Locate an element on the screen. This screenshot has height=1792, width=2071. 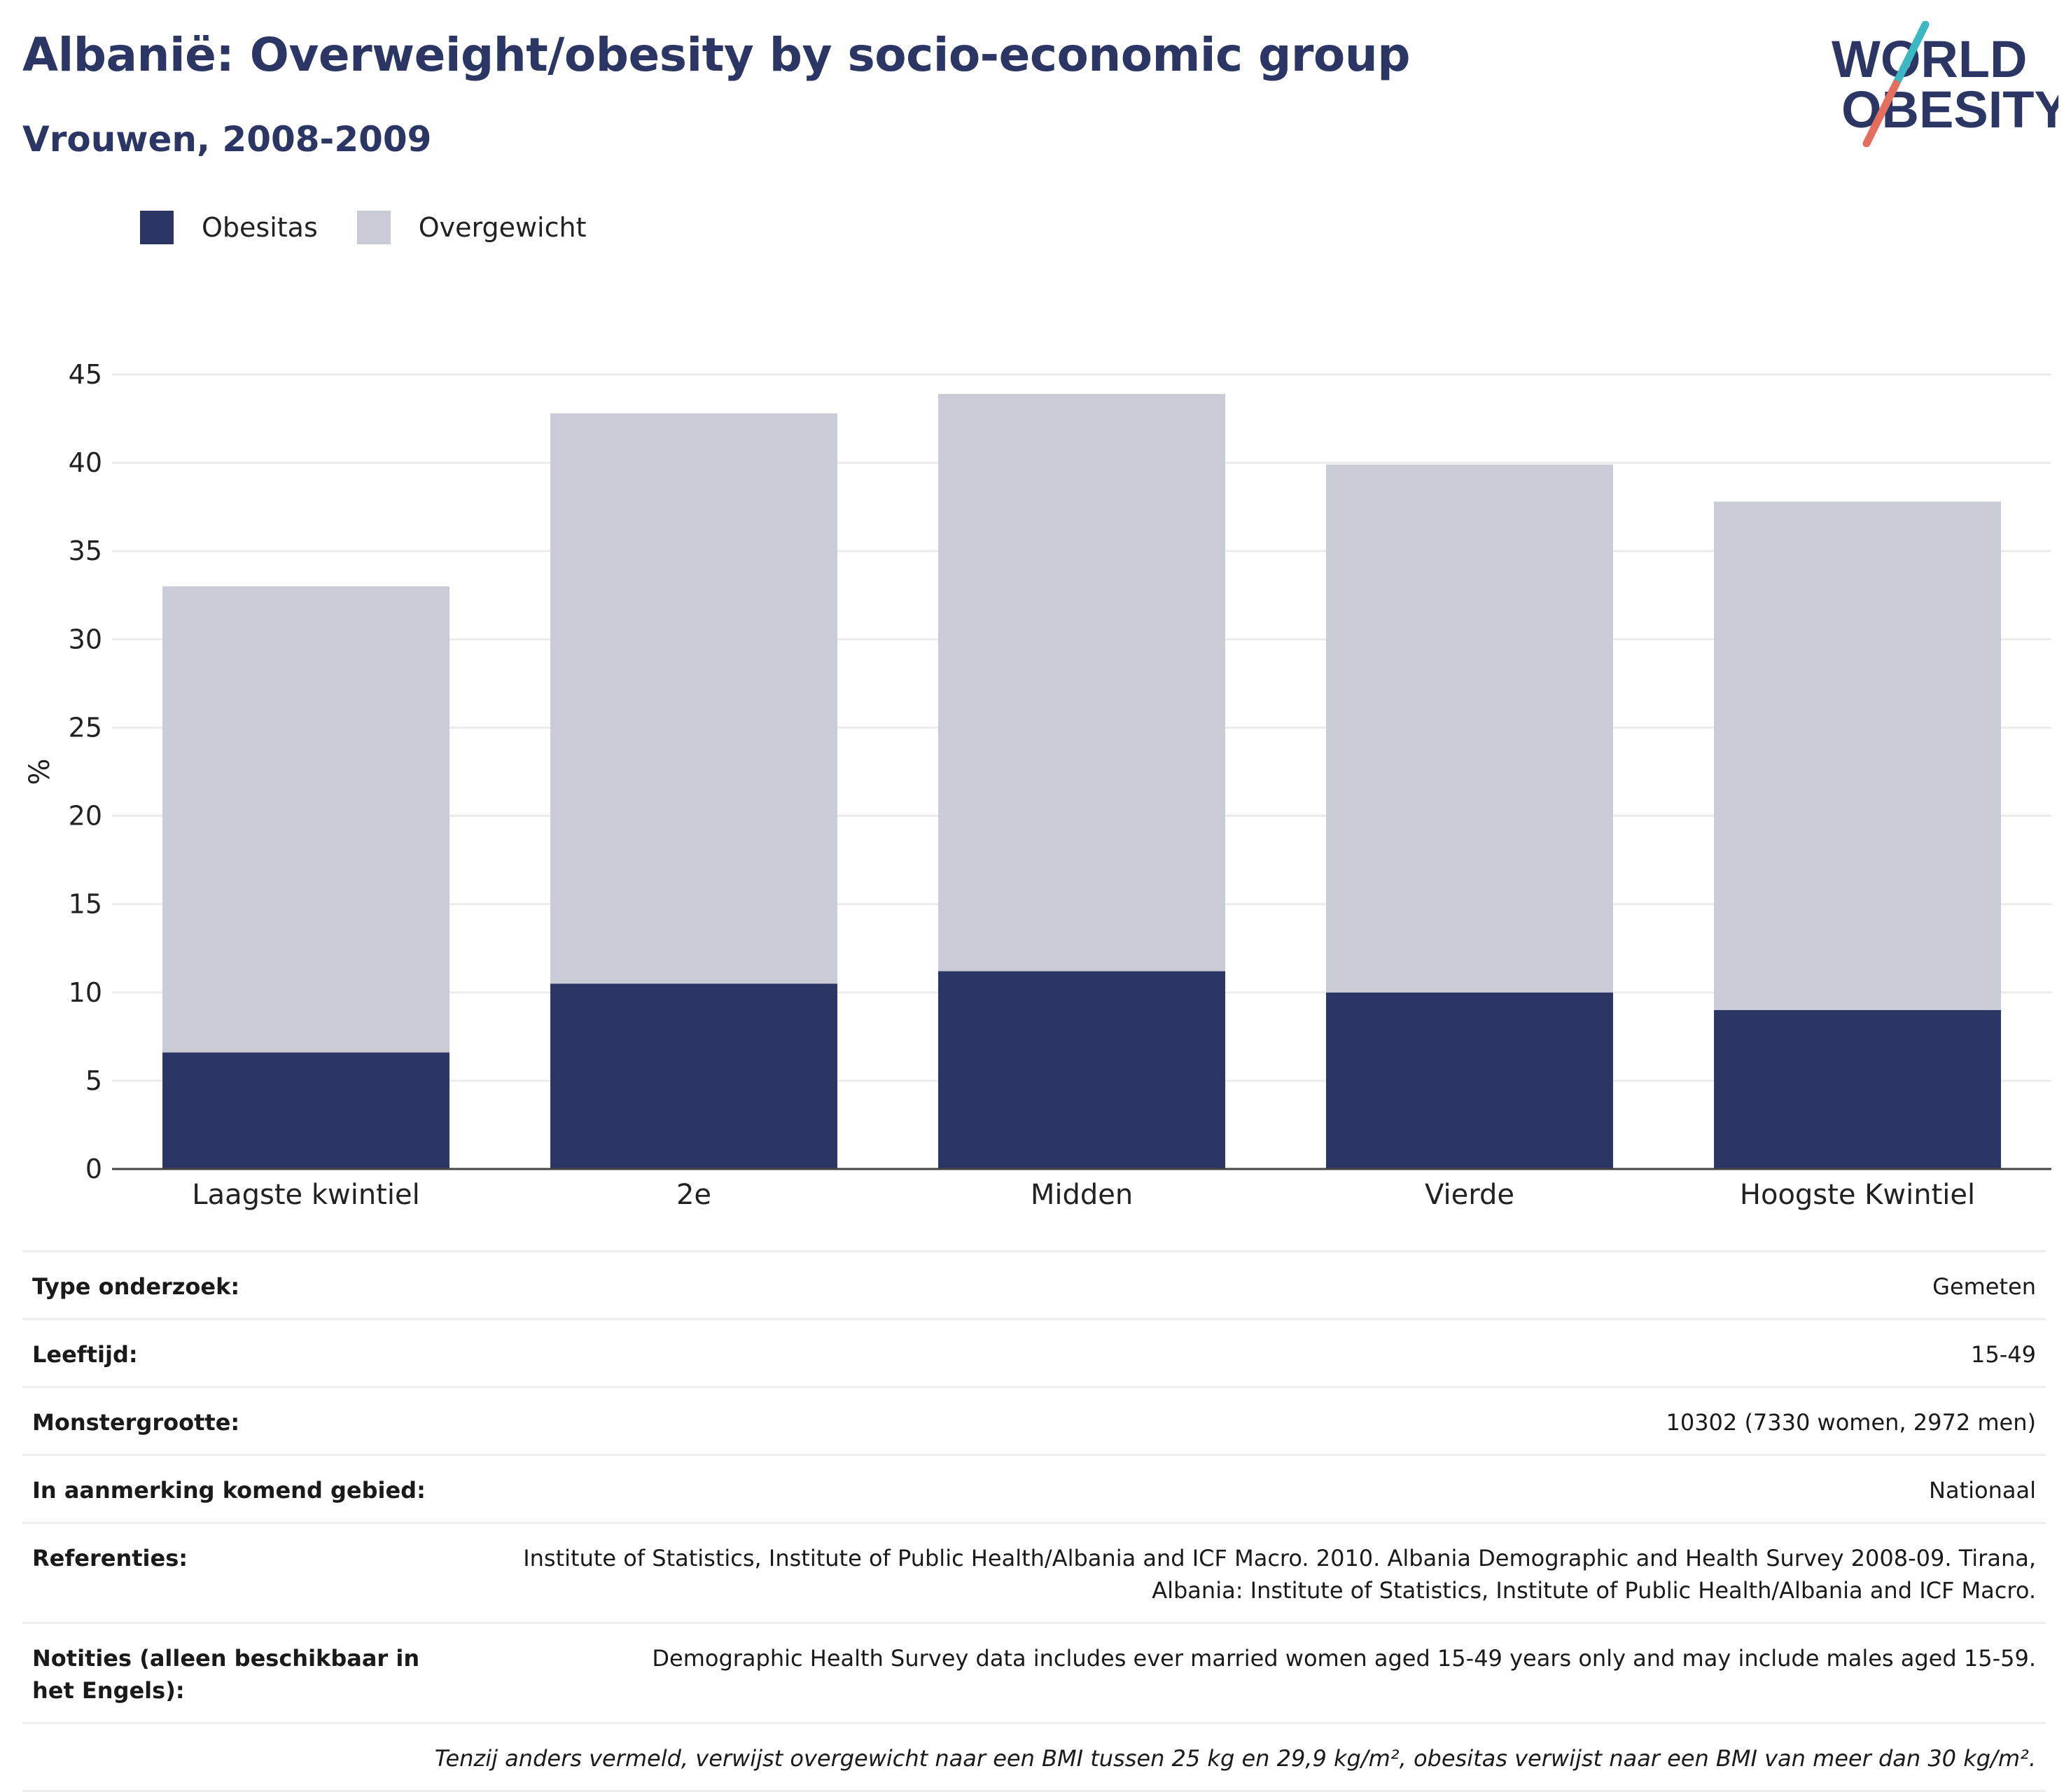
y-axis-title: % is located at coordinates (40, 771).